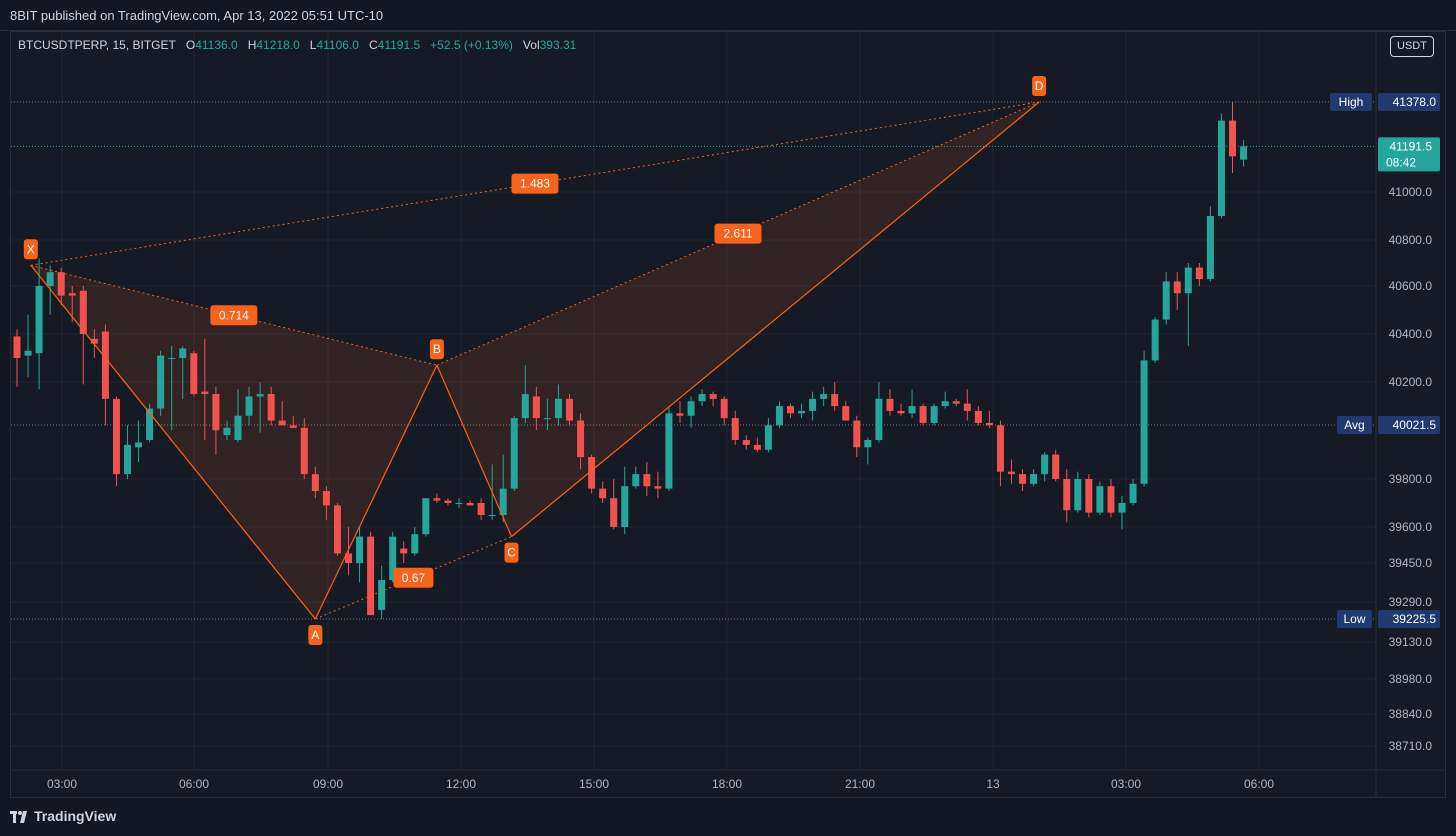 Image resolution: width=1456 pixels, height=836 pixels. What do you see at coordinates (1412, 46) in the screenshot?
I see `currency-button: USDT` at bounding box center [1412, 46].